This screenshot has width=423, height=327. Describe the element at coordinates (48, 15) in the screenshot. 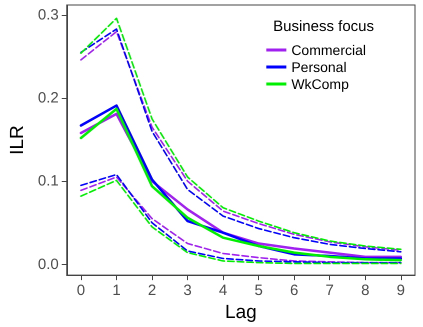

I see `y-tick-label: 0.3` at that location.